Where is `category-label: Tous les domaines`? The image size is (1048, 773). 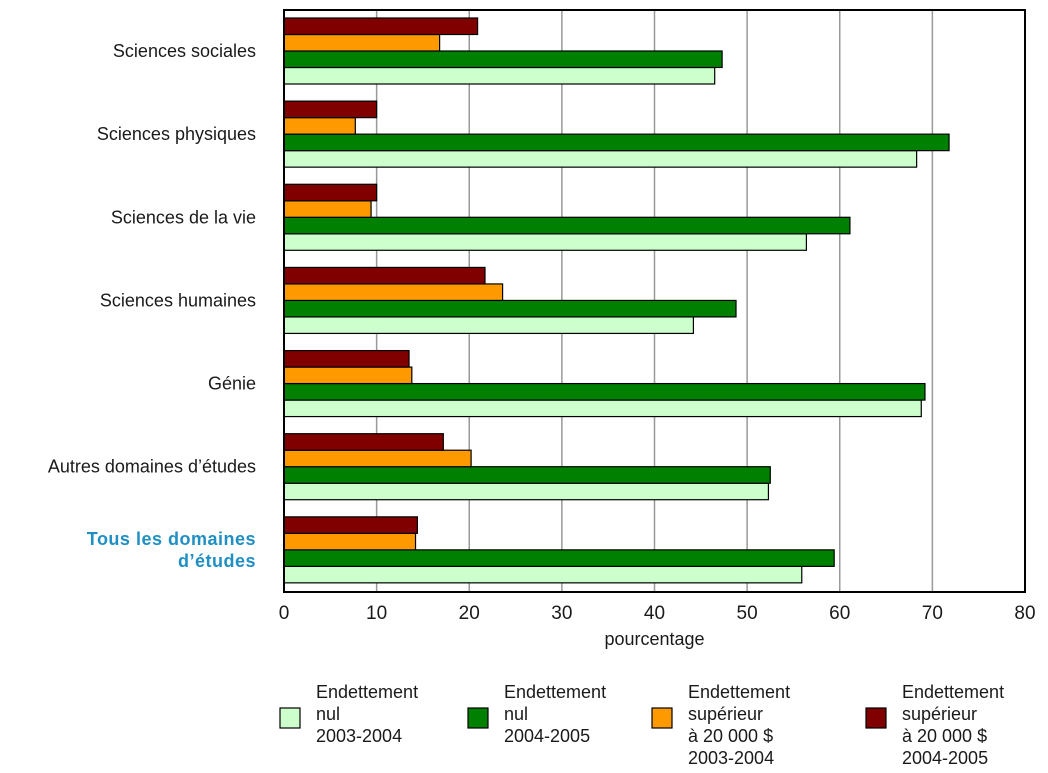
category-label: Tous les domaines is located at coordinates (171, 539).